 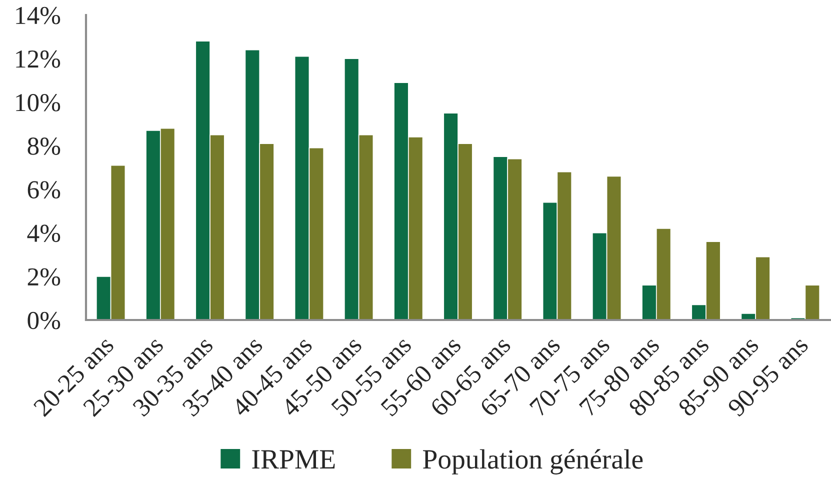 I want to click on y-tick-label: 2%, so click(x=44, y=277).